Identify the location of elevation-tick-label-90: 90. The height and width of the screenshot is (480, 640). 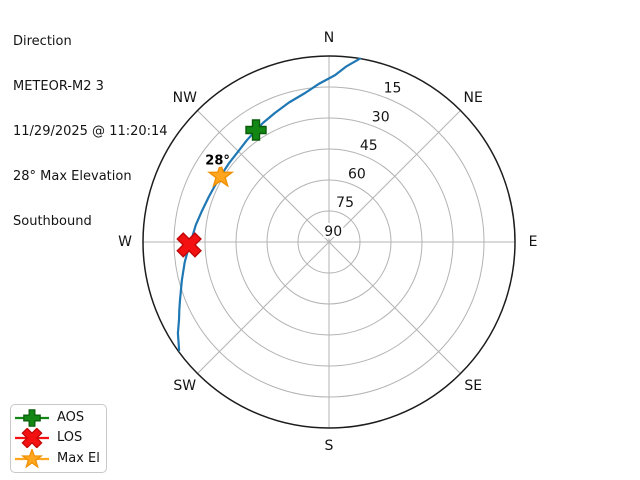
(333, 232).